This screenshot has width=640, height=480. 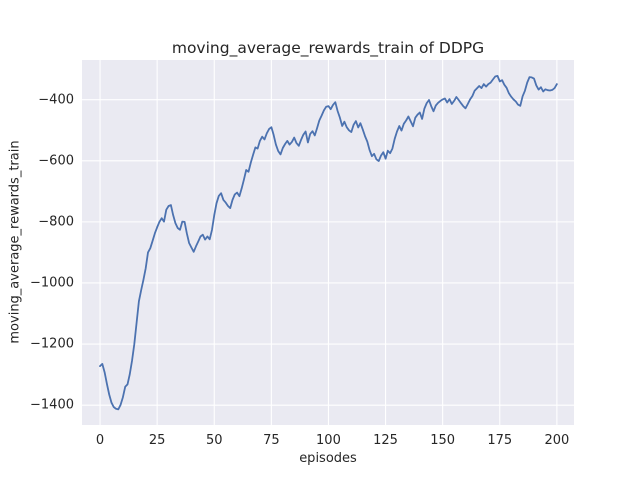 What do you see at coordinates (500, 440) in the screenshot?
I see `x-tick-label: 175` at bounding box center [500, 440].